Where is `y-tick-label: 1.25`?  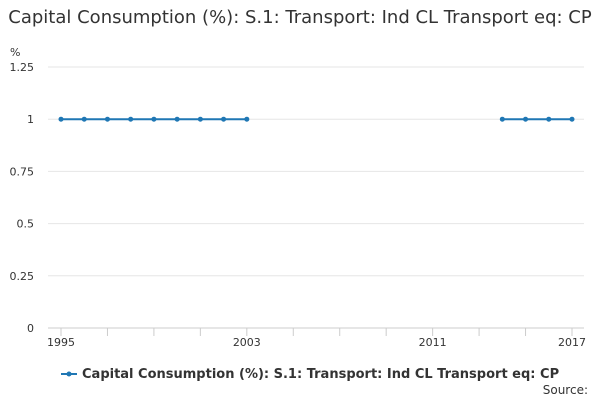 y-tick-label: 1.25 is located at coordinates (22, 67).